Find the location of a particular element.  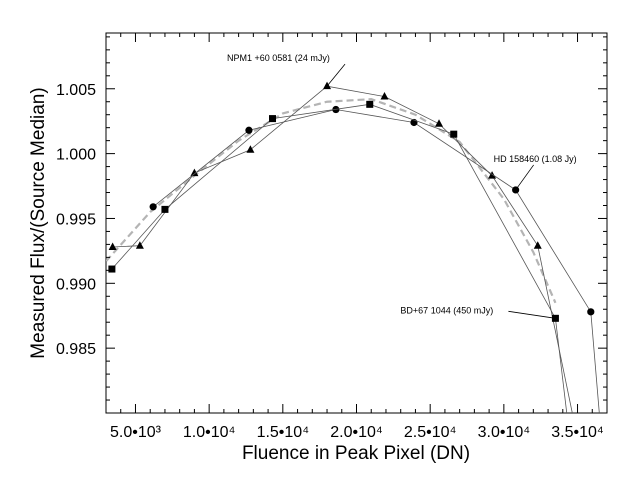

annotation-label: HD 158460 (1.08 Jy) is located at coordinates (535, 159).